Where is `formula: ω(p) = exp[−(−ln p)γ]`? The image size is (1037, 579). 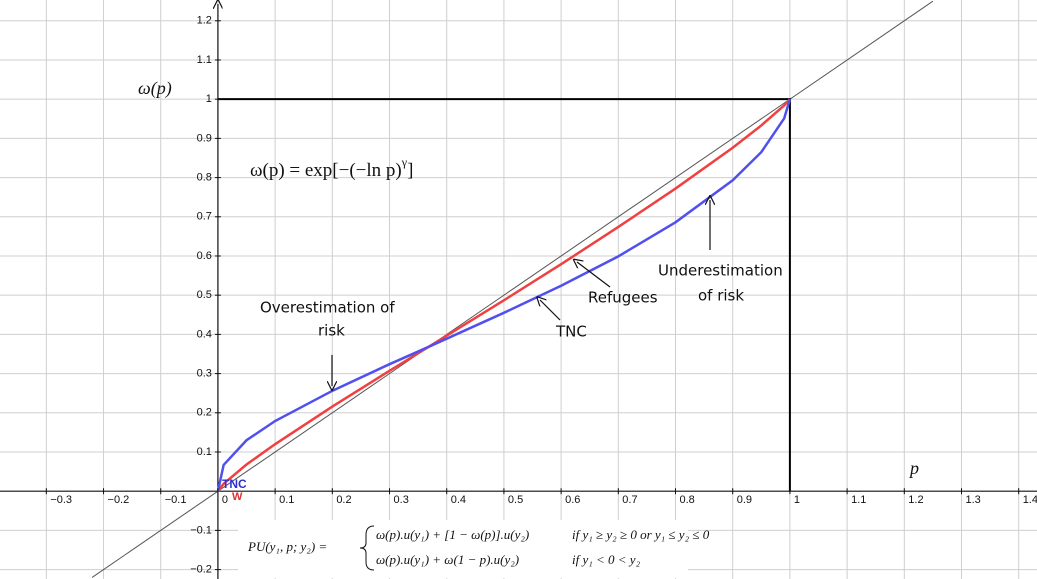 formula: ω(p) = exp[−(−ln p)γ] is located at coordinates (331, 168).